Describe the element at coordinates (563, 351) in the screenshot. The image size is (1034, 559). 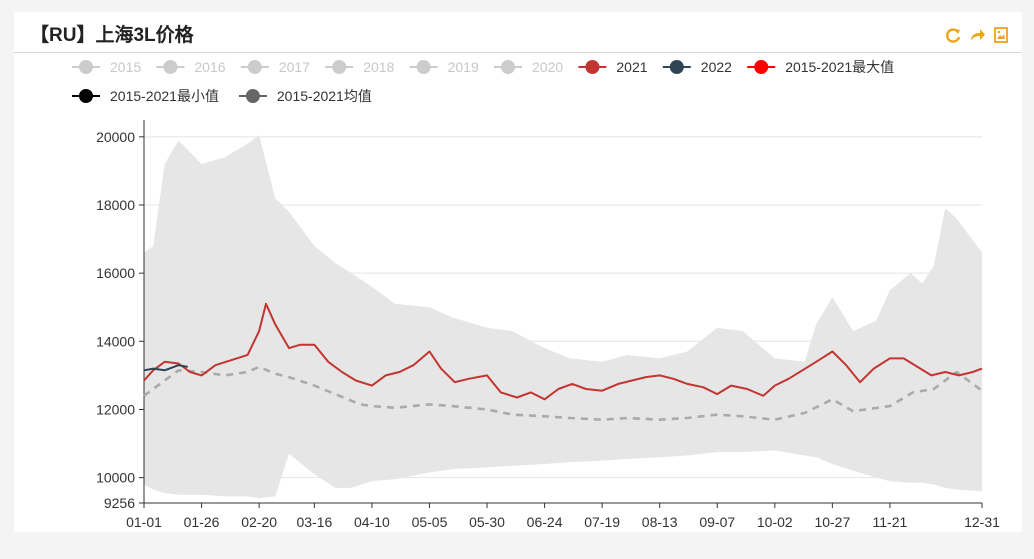
I see `series-line-2021` at that location.